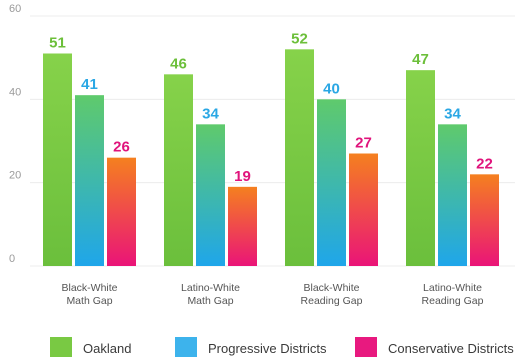 Image resolution: width=524 pixels, height=357 pixels. What do you see at coordinates (363, 143) in the screenshot?
I see `data-label: 27` at bounding box center [363, 143].